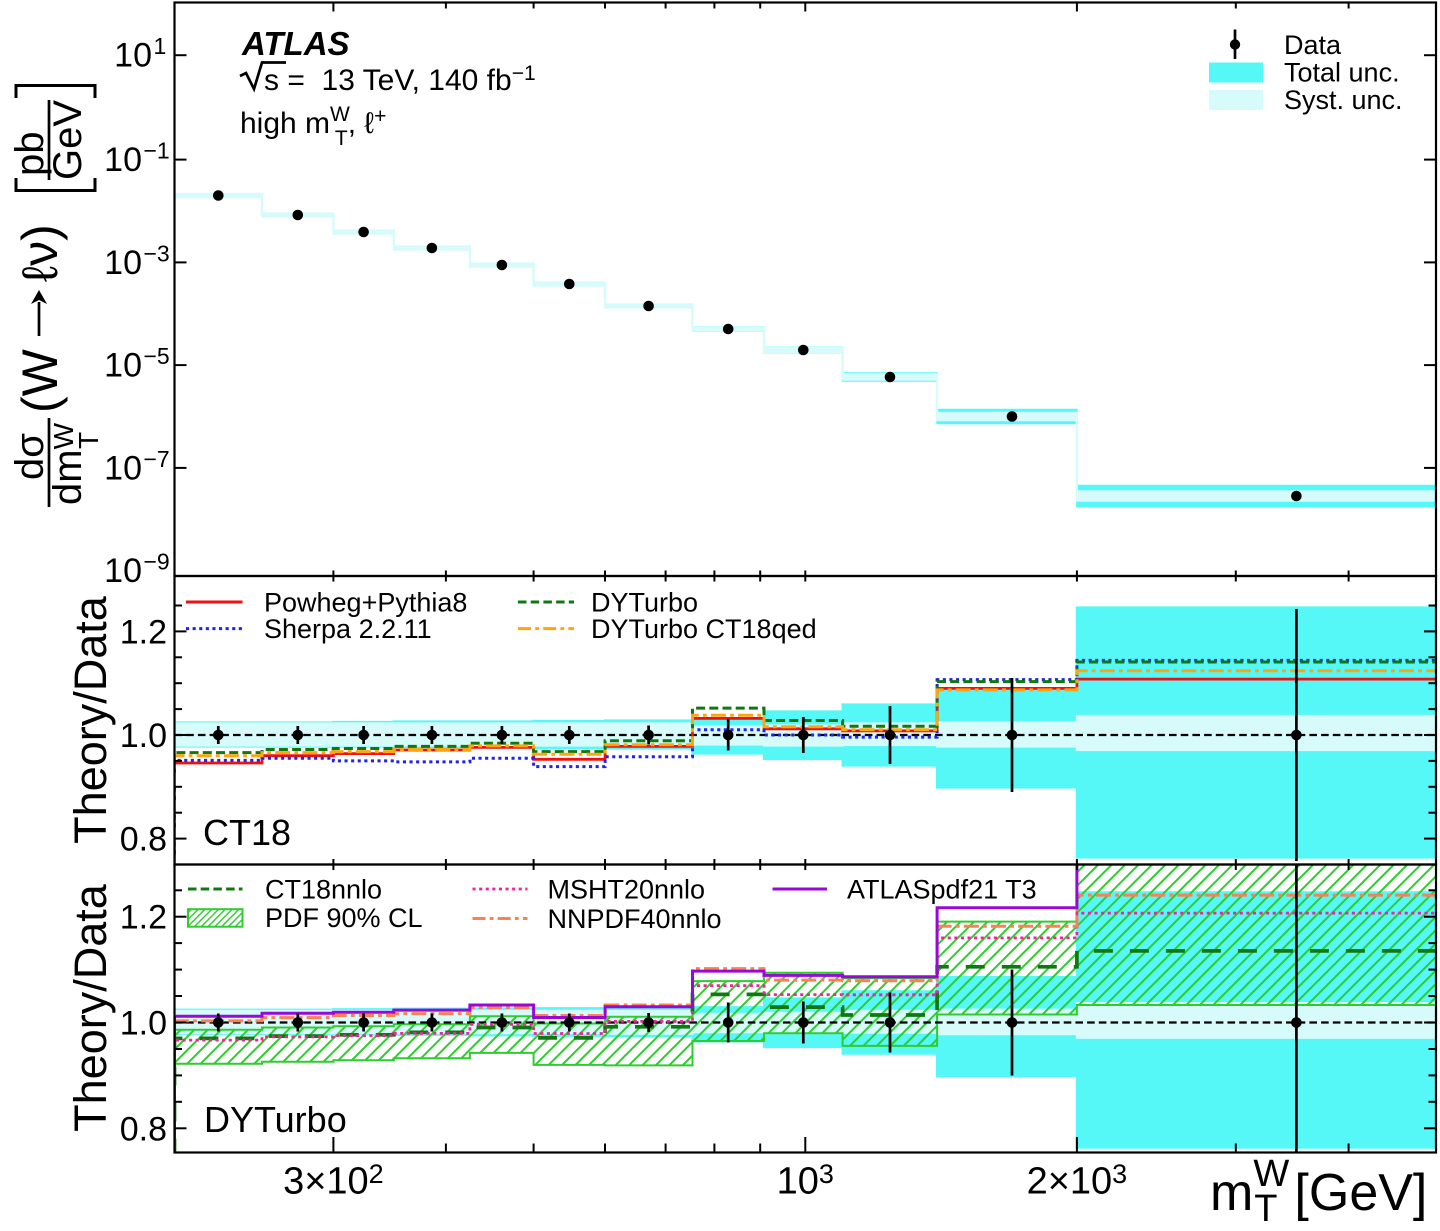 This screenshot has height=1231, width=1440. I want to click on svg-text: 2×10³, so click(1077, 1181).